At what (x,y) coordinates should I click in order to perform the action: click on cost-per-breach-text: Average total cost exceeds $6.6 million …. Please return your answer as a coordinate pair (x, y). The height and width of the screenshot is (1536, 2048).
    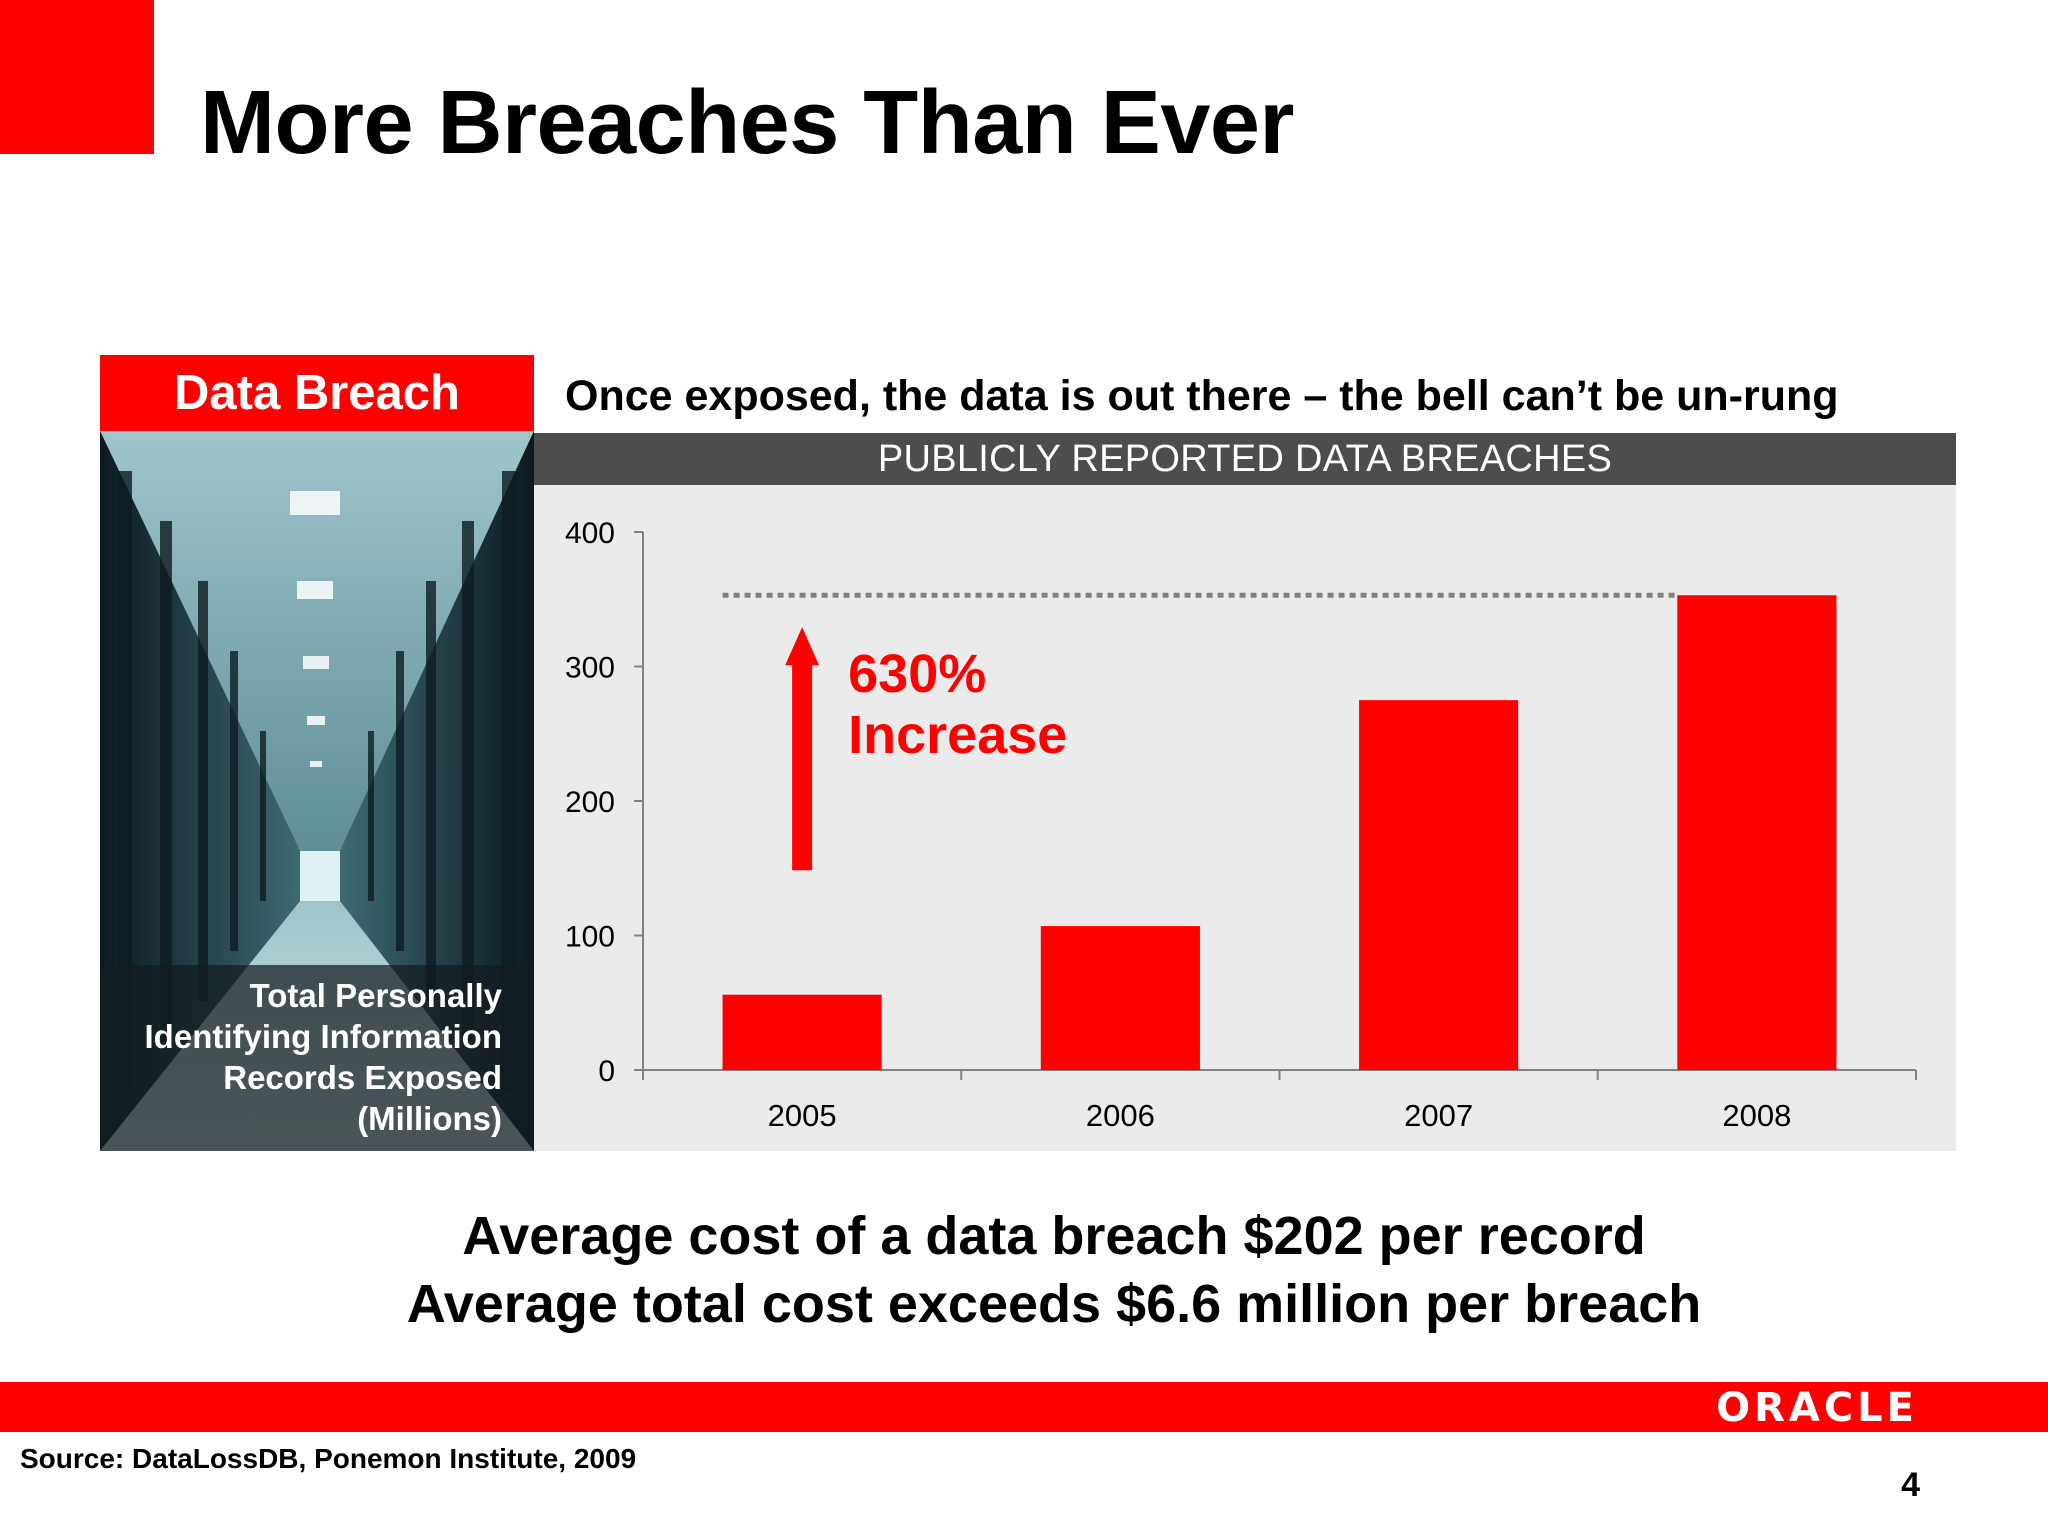
    Looking at the image, I should click on (1054, 1304).